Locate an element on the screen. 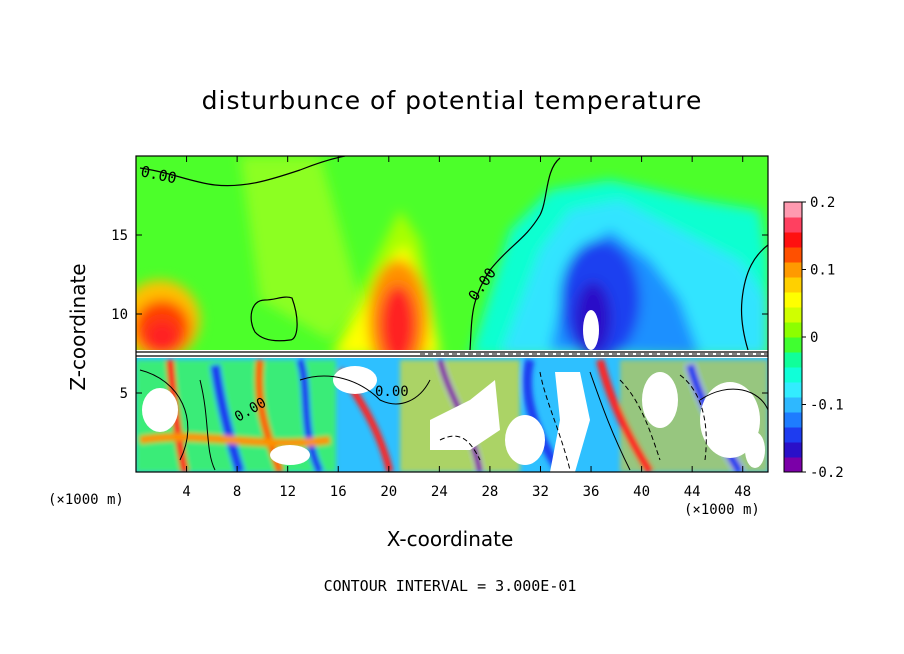 This screenshot has width=904, height=654. contour-label: 0.00 is located at coordinates (392, 392).